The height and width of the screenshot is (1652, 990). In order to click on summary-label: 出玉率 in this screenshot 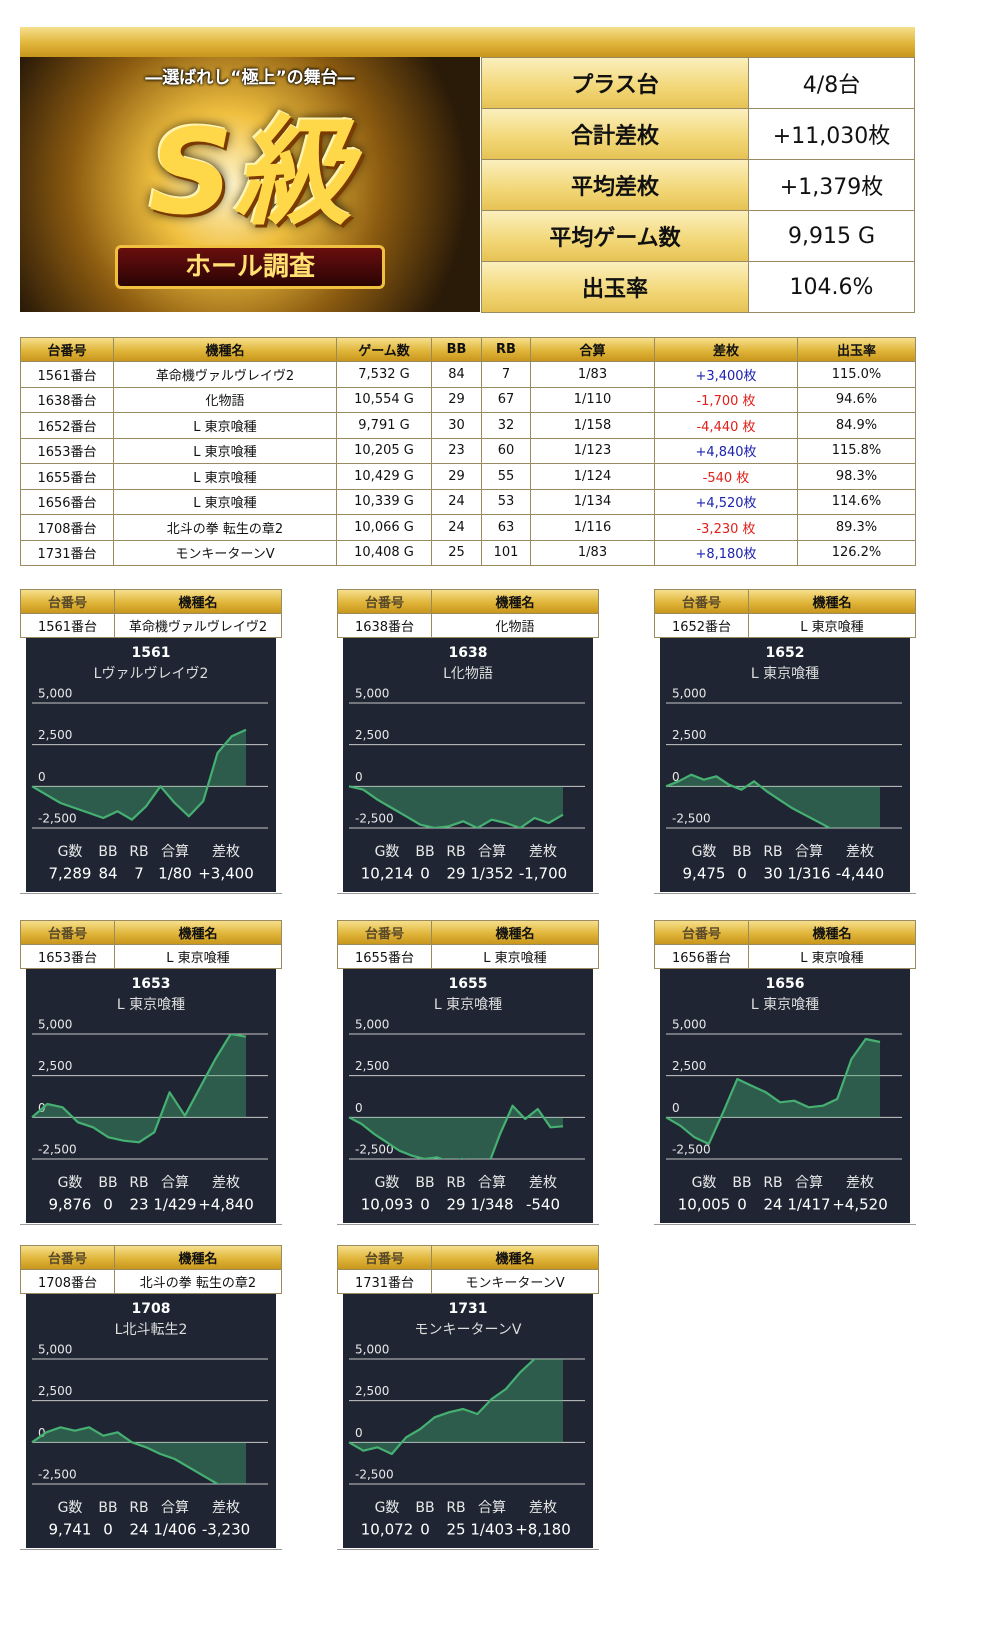, I will do `click(615, 287)`.